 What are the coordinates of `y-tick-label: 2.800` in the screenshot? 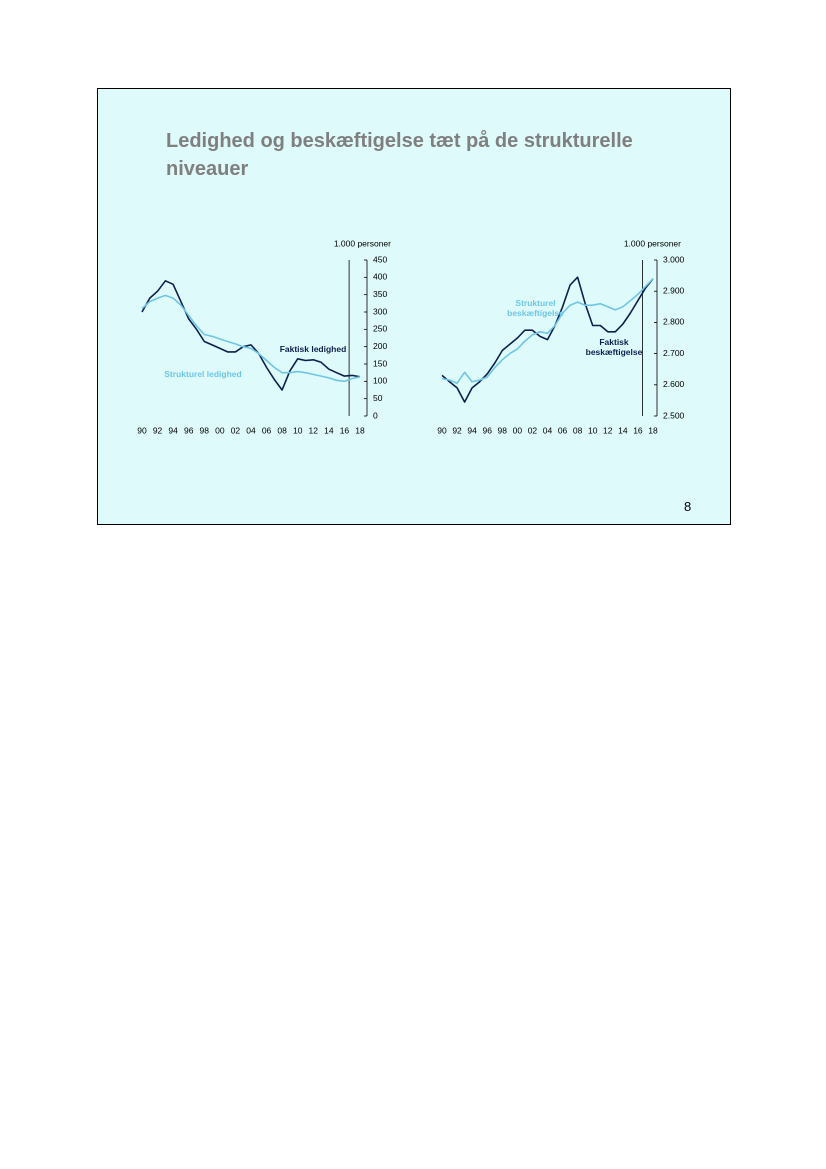 It's located at (674, 322).